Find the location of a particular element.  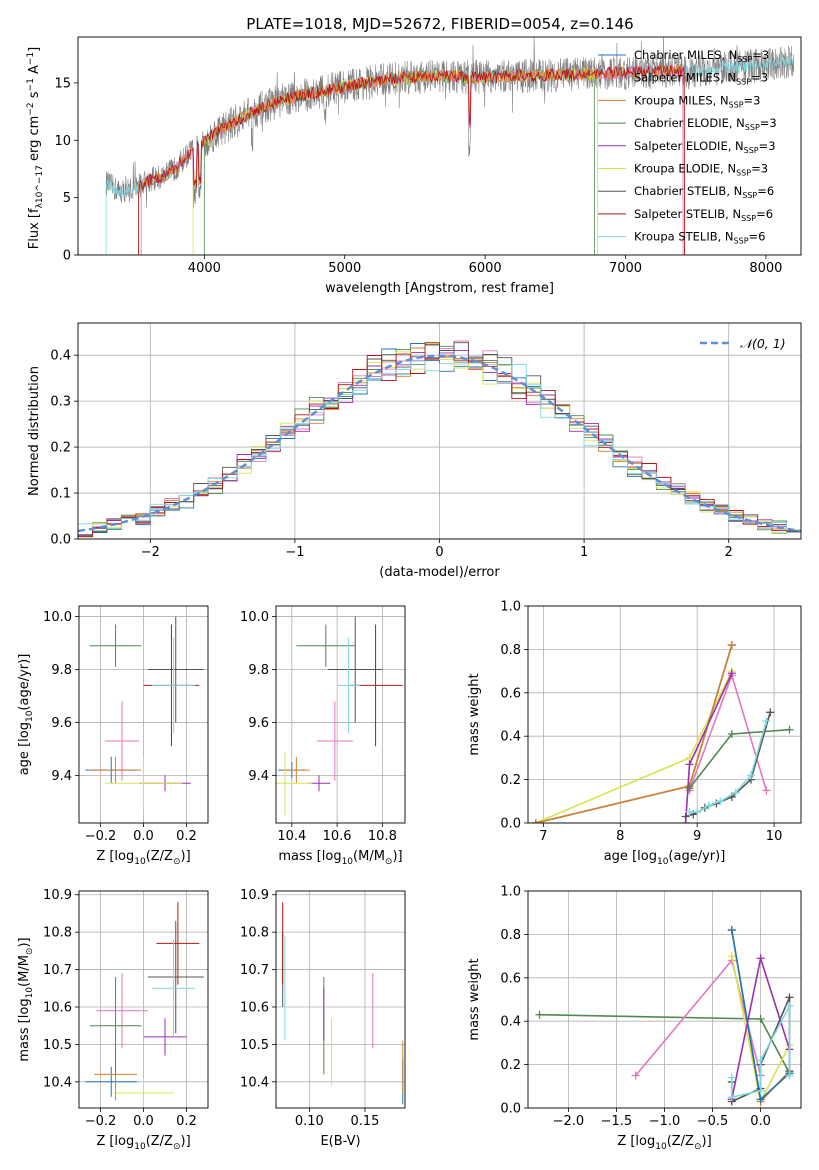

x-tick-label: 10 is located at coordinates (774, 836).